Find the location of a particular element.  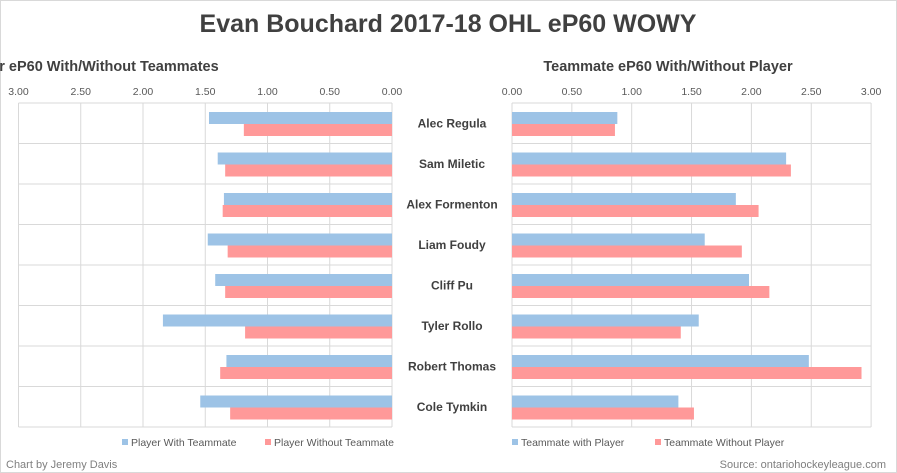

category-label: Sam Miletic is located at coordinates (452, 164).